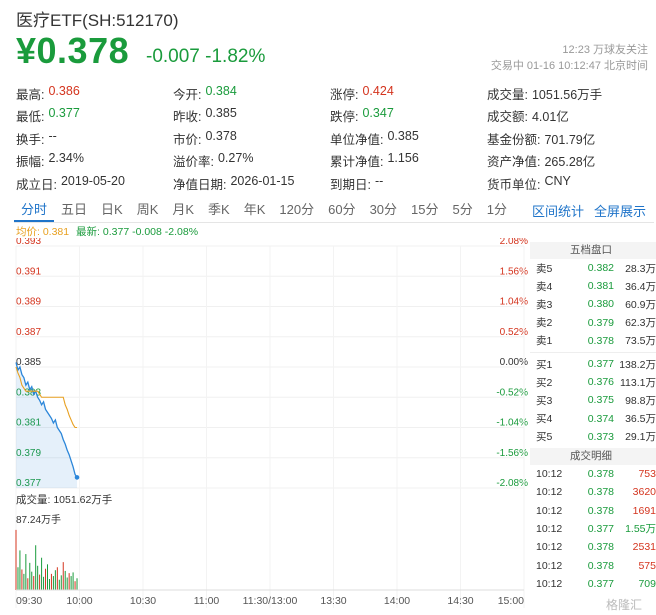 The image size is (656, 615). Describe the element at coordinates (187, 117) in the screenshot. I see `stat-label: 昨收:` at that location.